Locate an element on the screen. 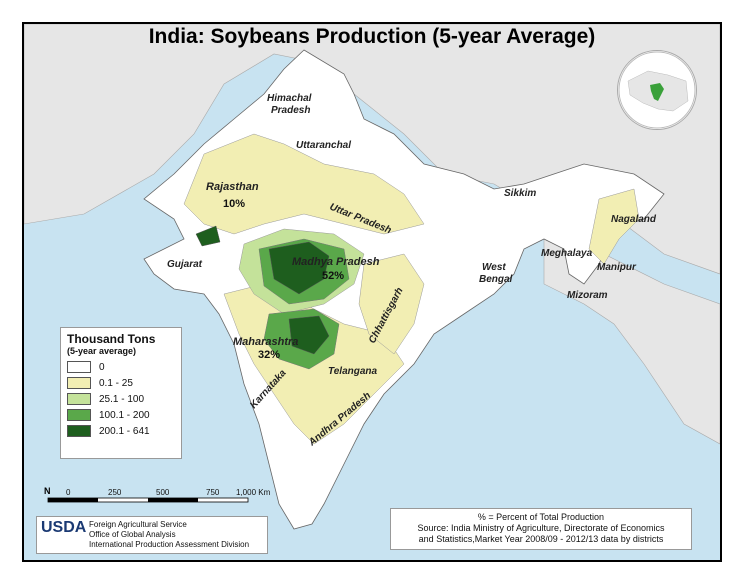 The width and height of the screenshot is (744, 584). legend-item: 0.1 - 25 is located at coordinates (121, 383).